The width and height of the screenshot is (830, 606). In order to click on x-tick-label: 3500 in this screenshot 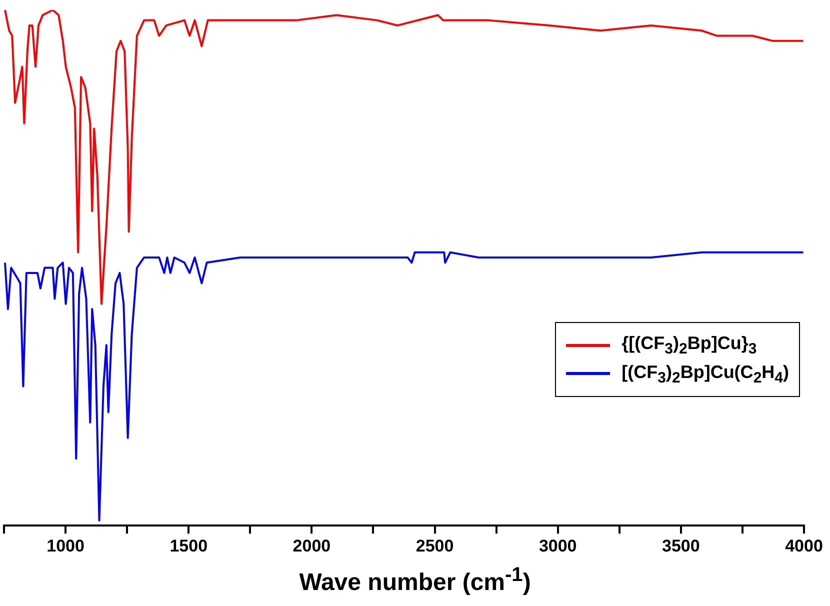, I will do `click(681, 546)`.